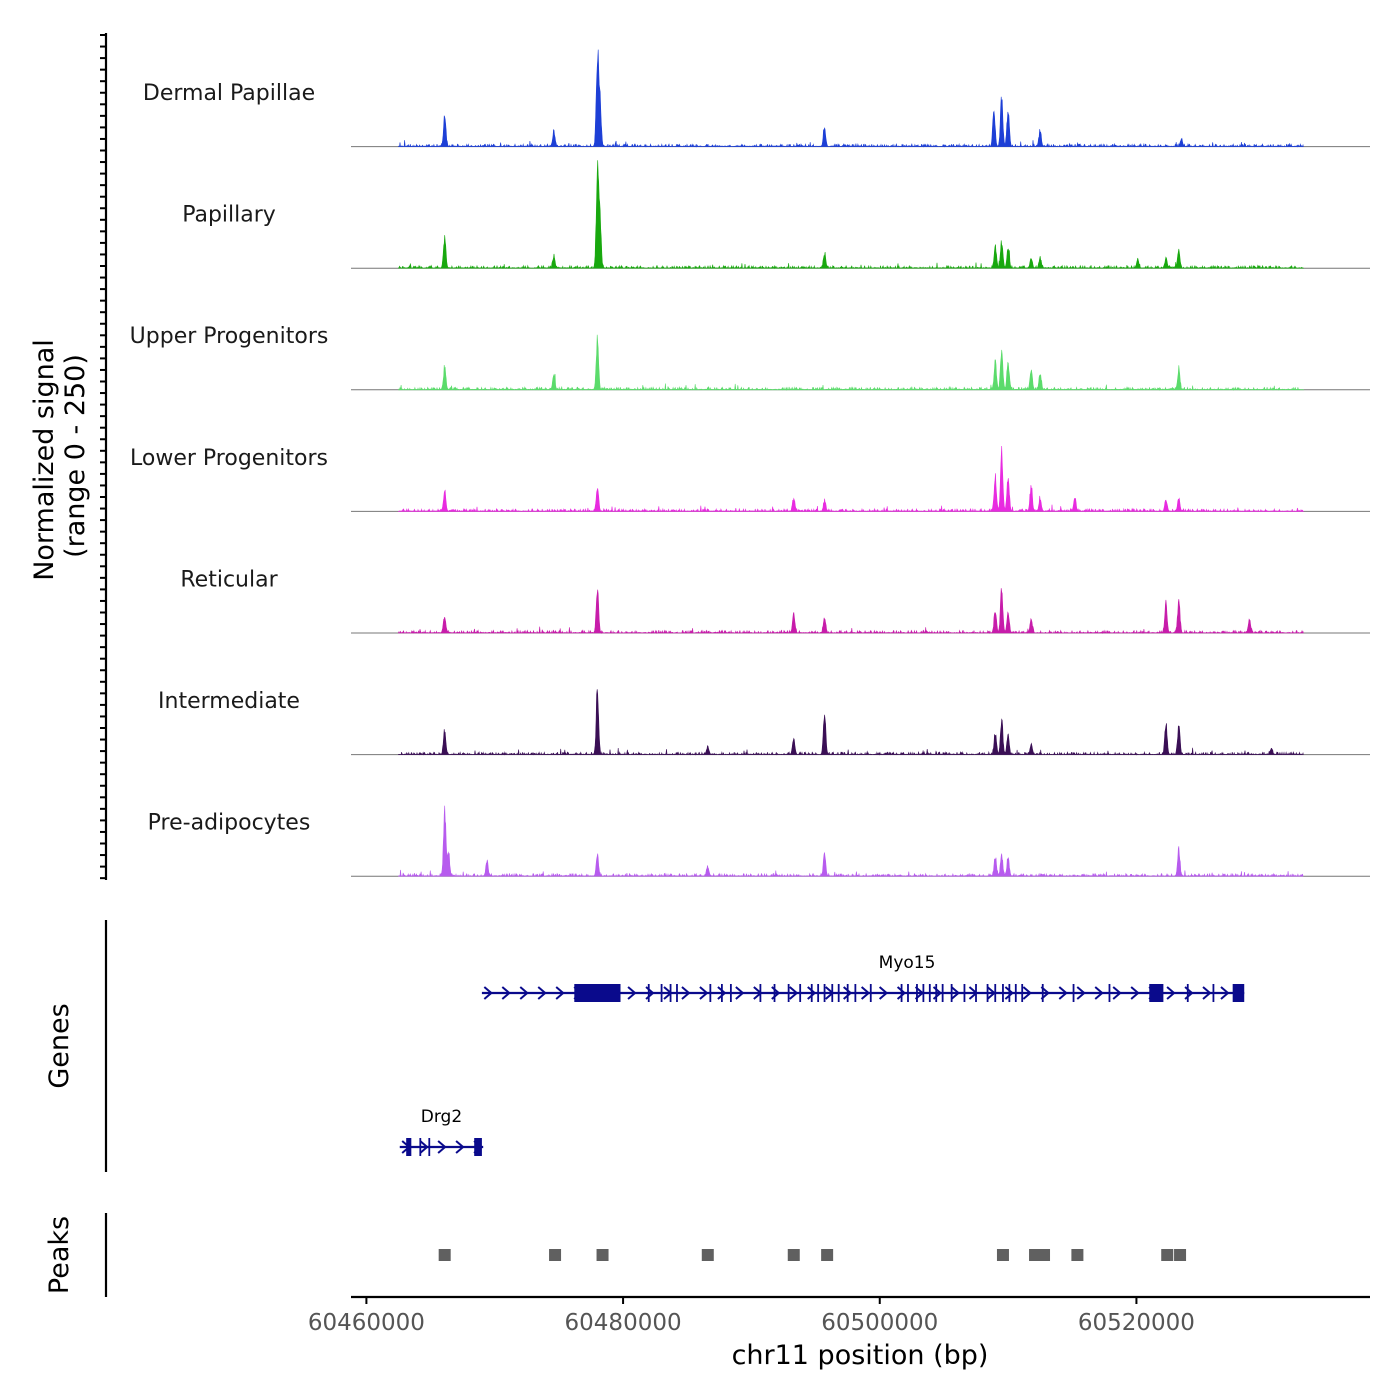  I want to click on peaks-panel, so click(812, 1255).